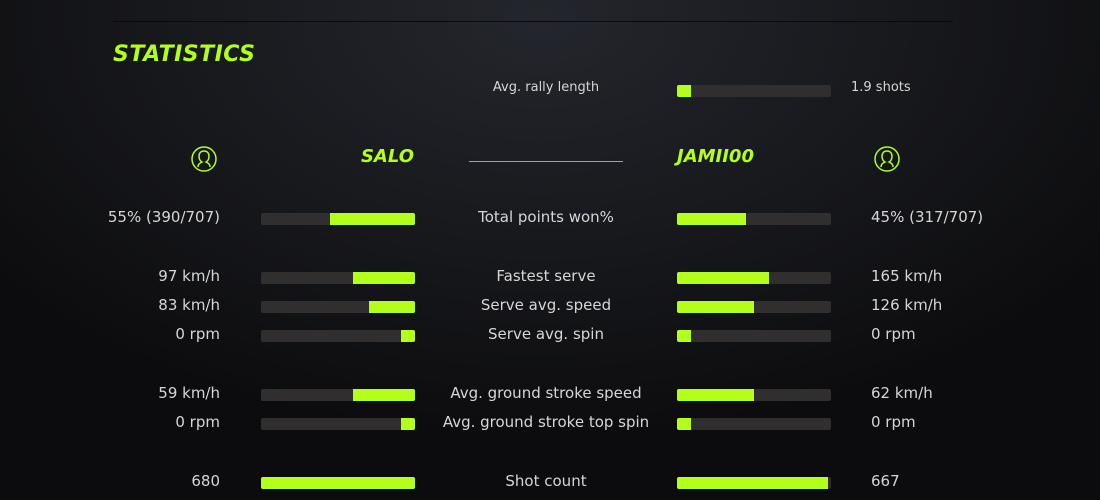 The image size is (1100, 500). Describe the element at coordinates (546, 217) in the screenshot. I see `stat-label: Total points won%` at that location.